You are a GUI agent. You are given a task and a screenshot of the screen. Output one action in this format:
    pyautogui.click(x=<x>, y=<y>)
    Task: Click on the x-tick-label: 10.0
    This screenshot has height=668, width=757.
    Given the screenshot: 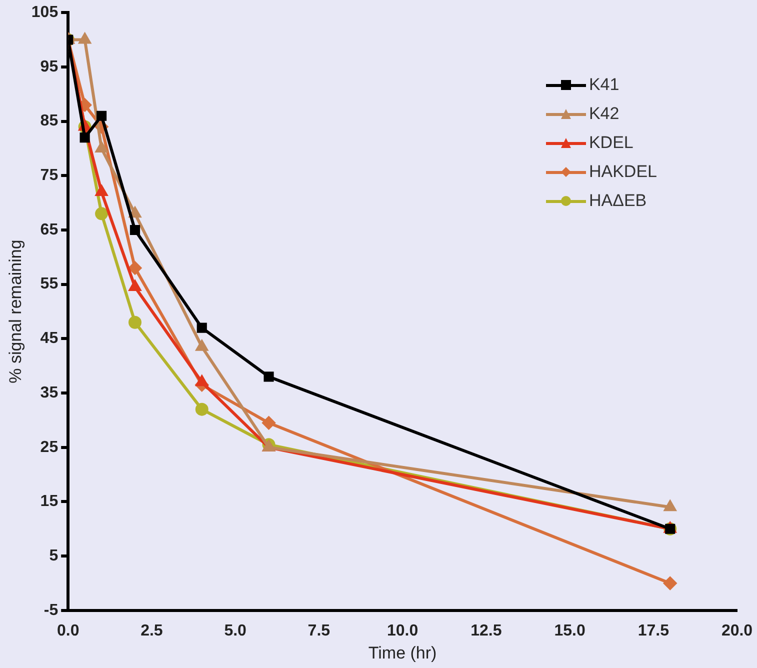 What is the action you would take?
    pyautogui.click(x=402, y=631)
    